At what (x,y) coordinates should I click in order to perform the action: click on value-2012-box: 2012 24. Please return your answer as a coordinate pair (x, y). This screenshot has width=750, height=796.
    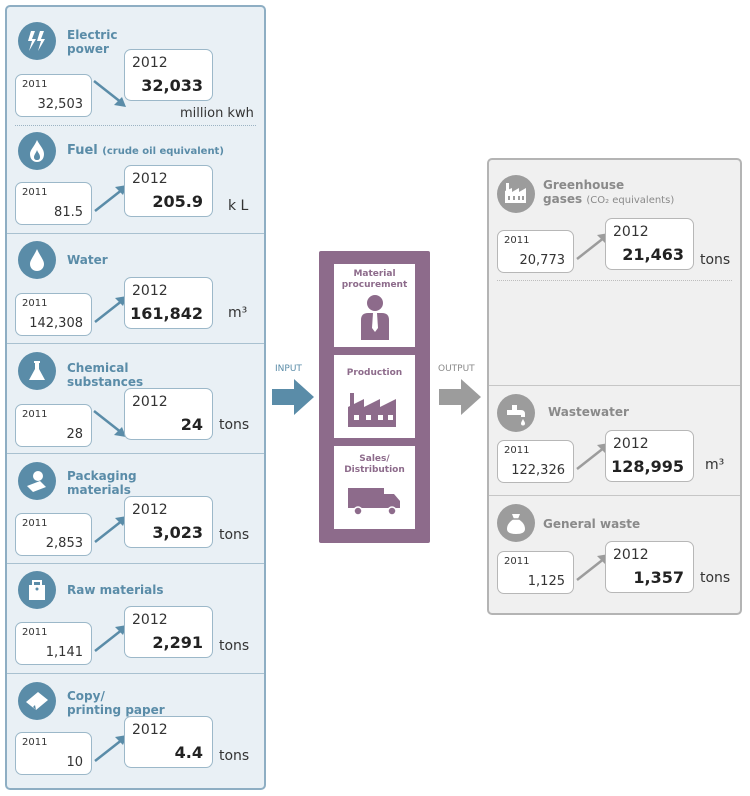
    Looking at the image, I should click on (168, 414).